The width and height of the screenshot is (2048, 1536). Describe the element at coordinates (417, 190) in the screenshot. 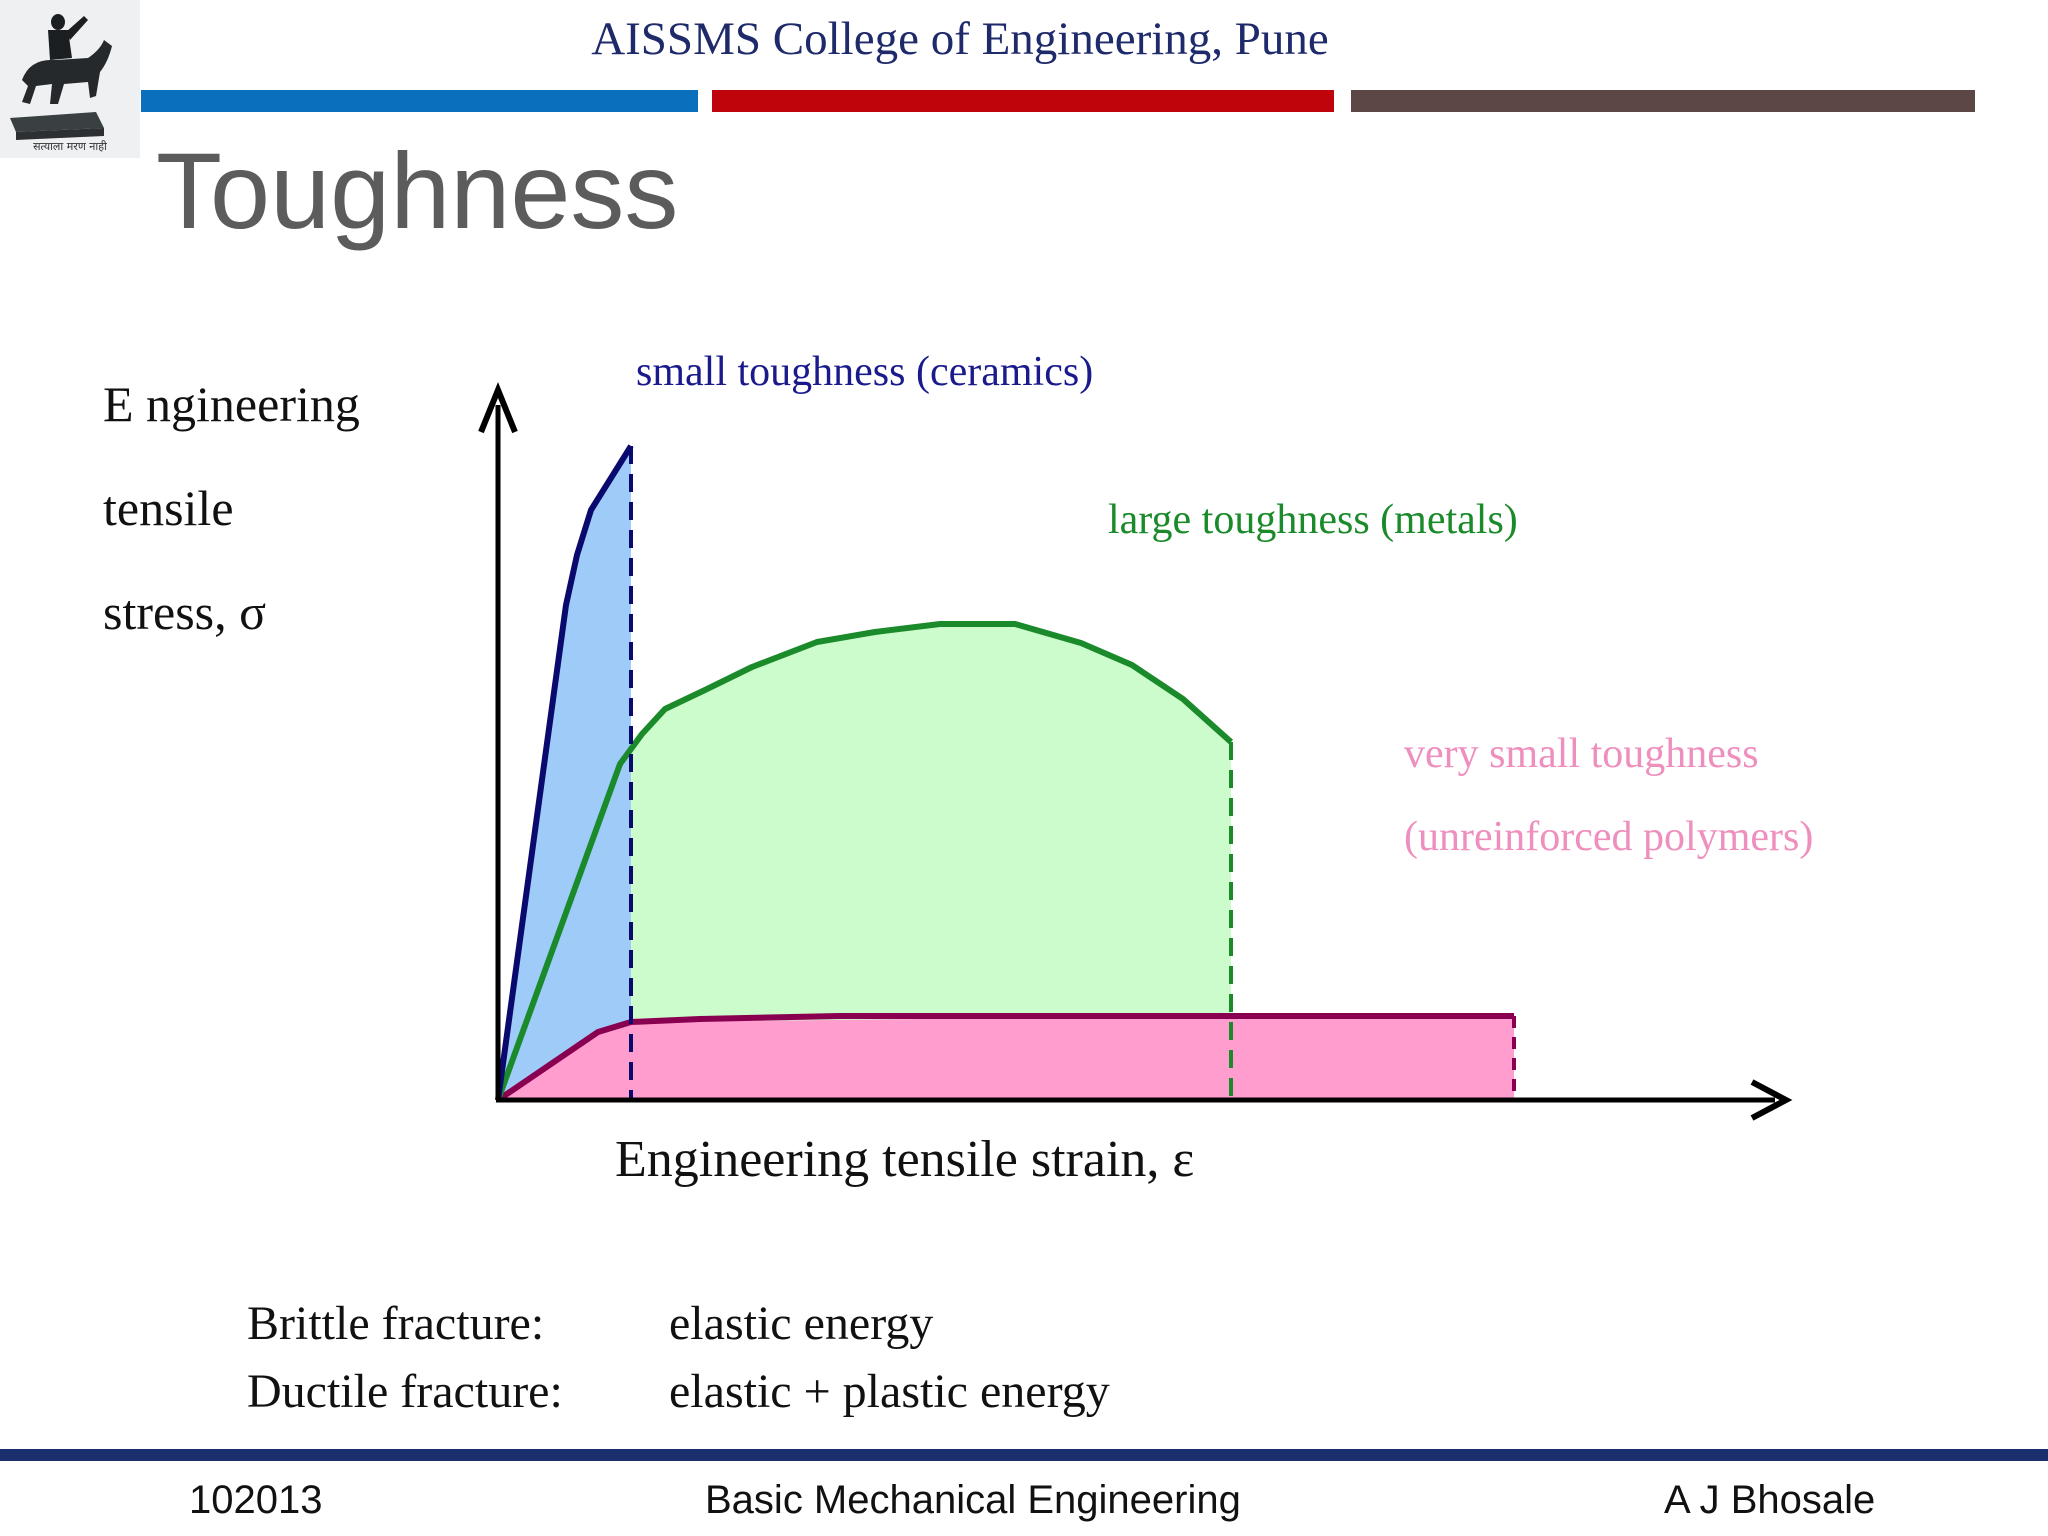

I see `slide-title: Toughness` at that location.